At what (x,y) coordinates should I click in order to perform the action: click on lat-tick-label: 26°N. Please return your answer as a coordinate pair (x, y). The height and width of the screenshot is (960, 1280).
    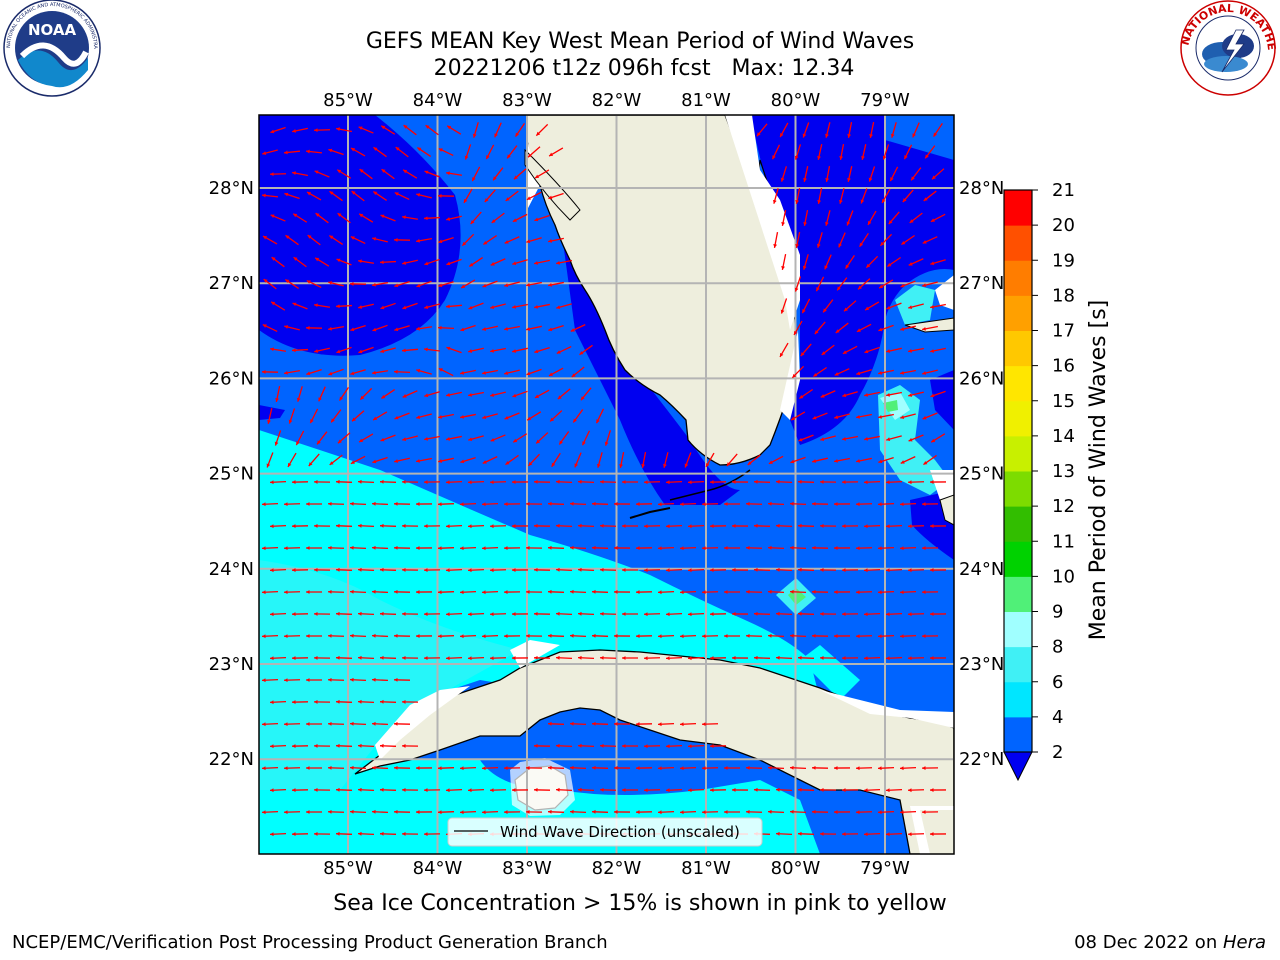
    Looking at the image, I should click on (231, 378).